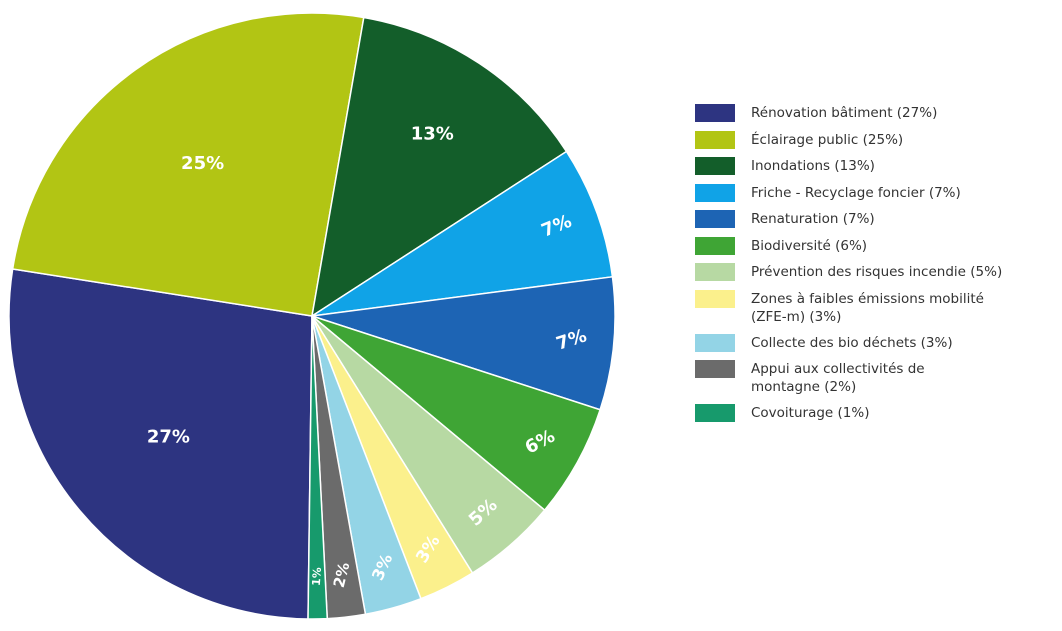  What do you see at coordinates (827, 139) in the screenshot?
I see `legend-label: Éclairage public (25%)` at bounding box center [827, 139].